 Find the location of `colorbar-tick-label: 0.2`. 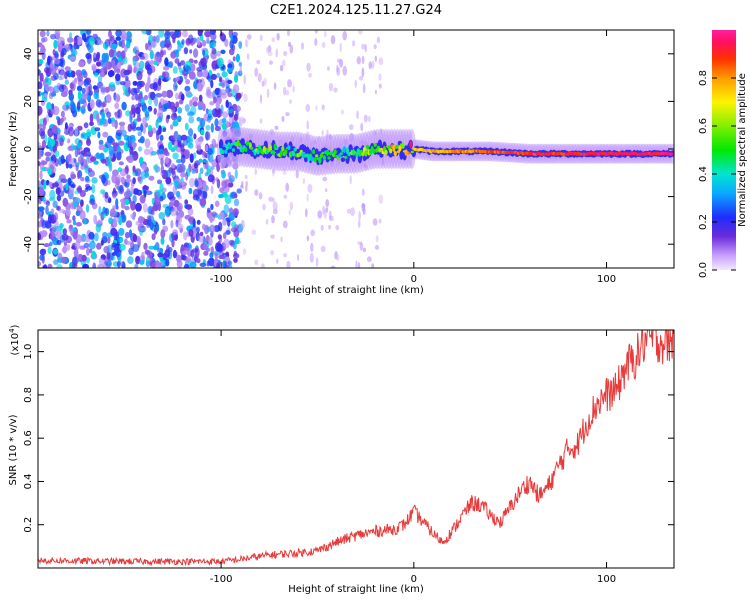

colorbar-tick-label: 0.2 is located at coordinates (703, 222).